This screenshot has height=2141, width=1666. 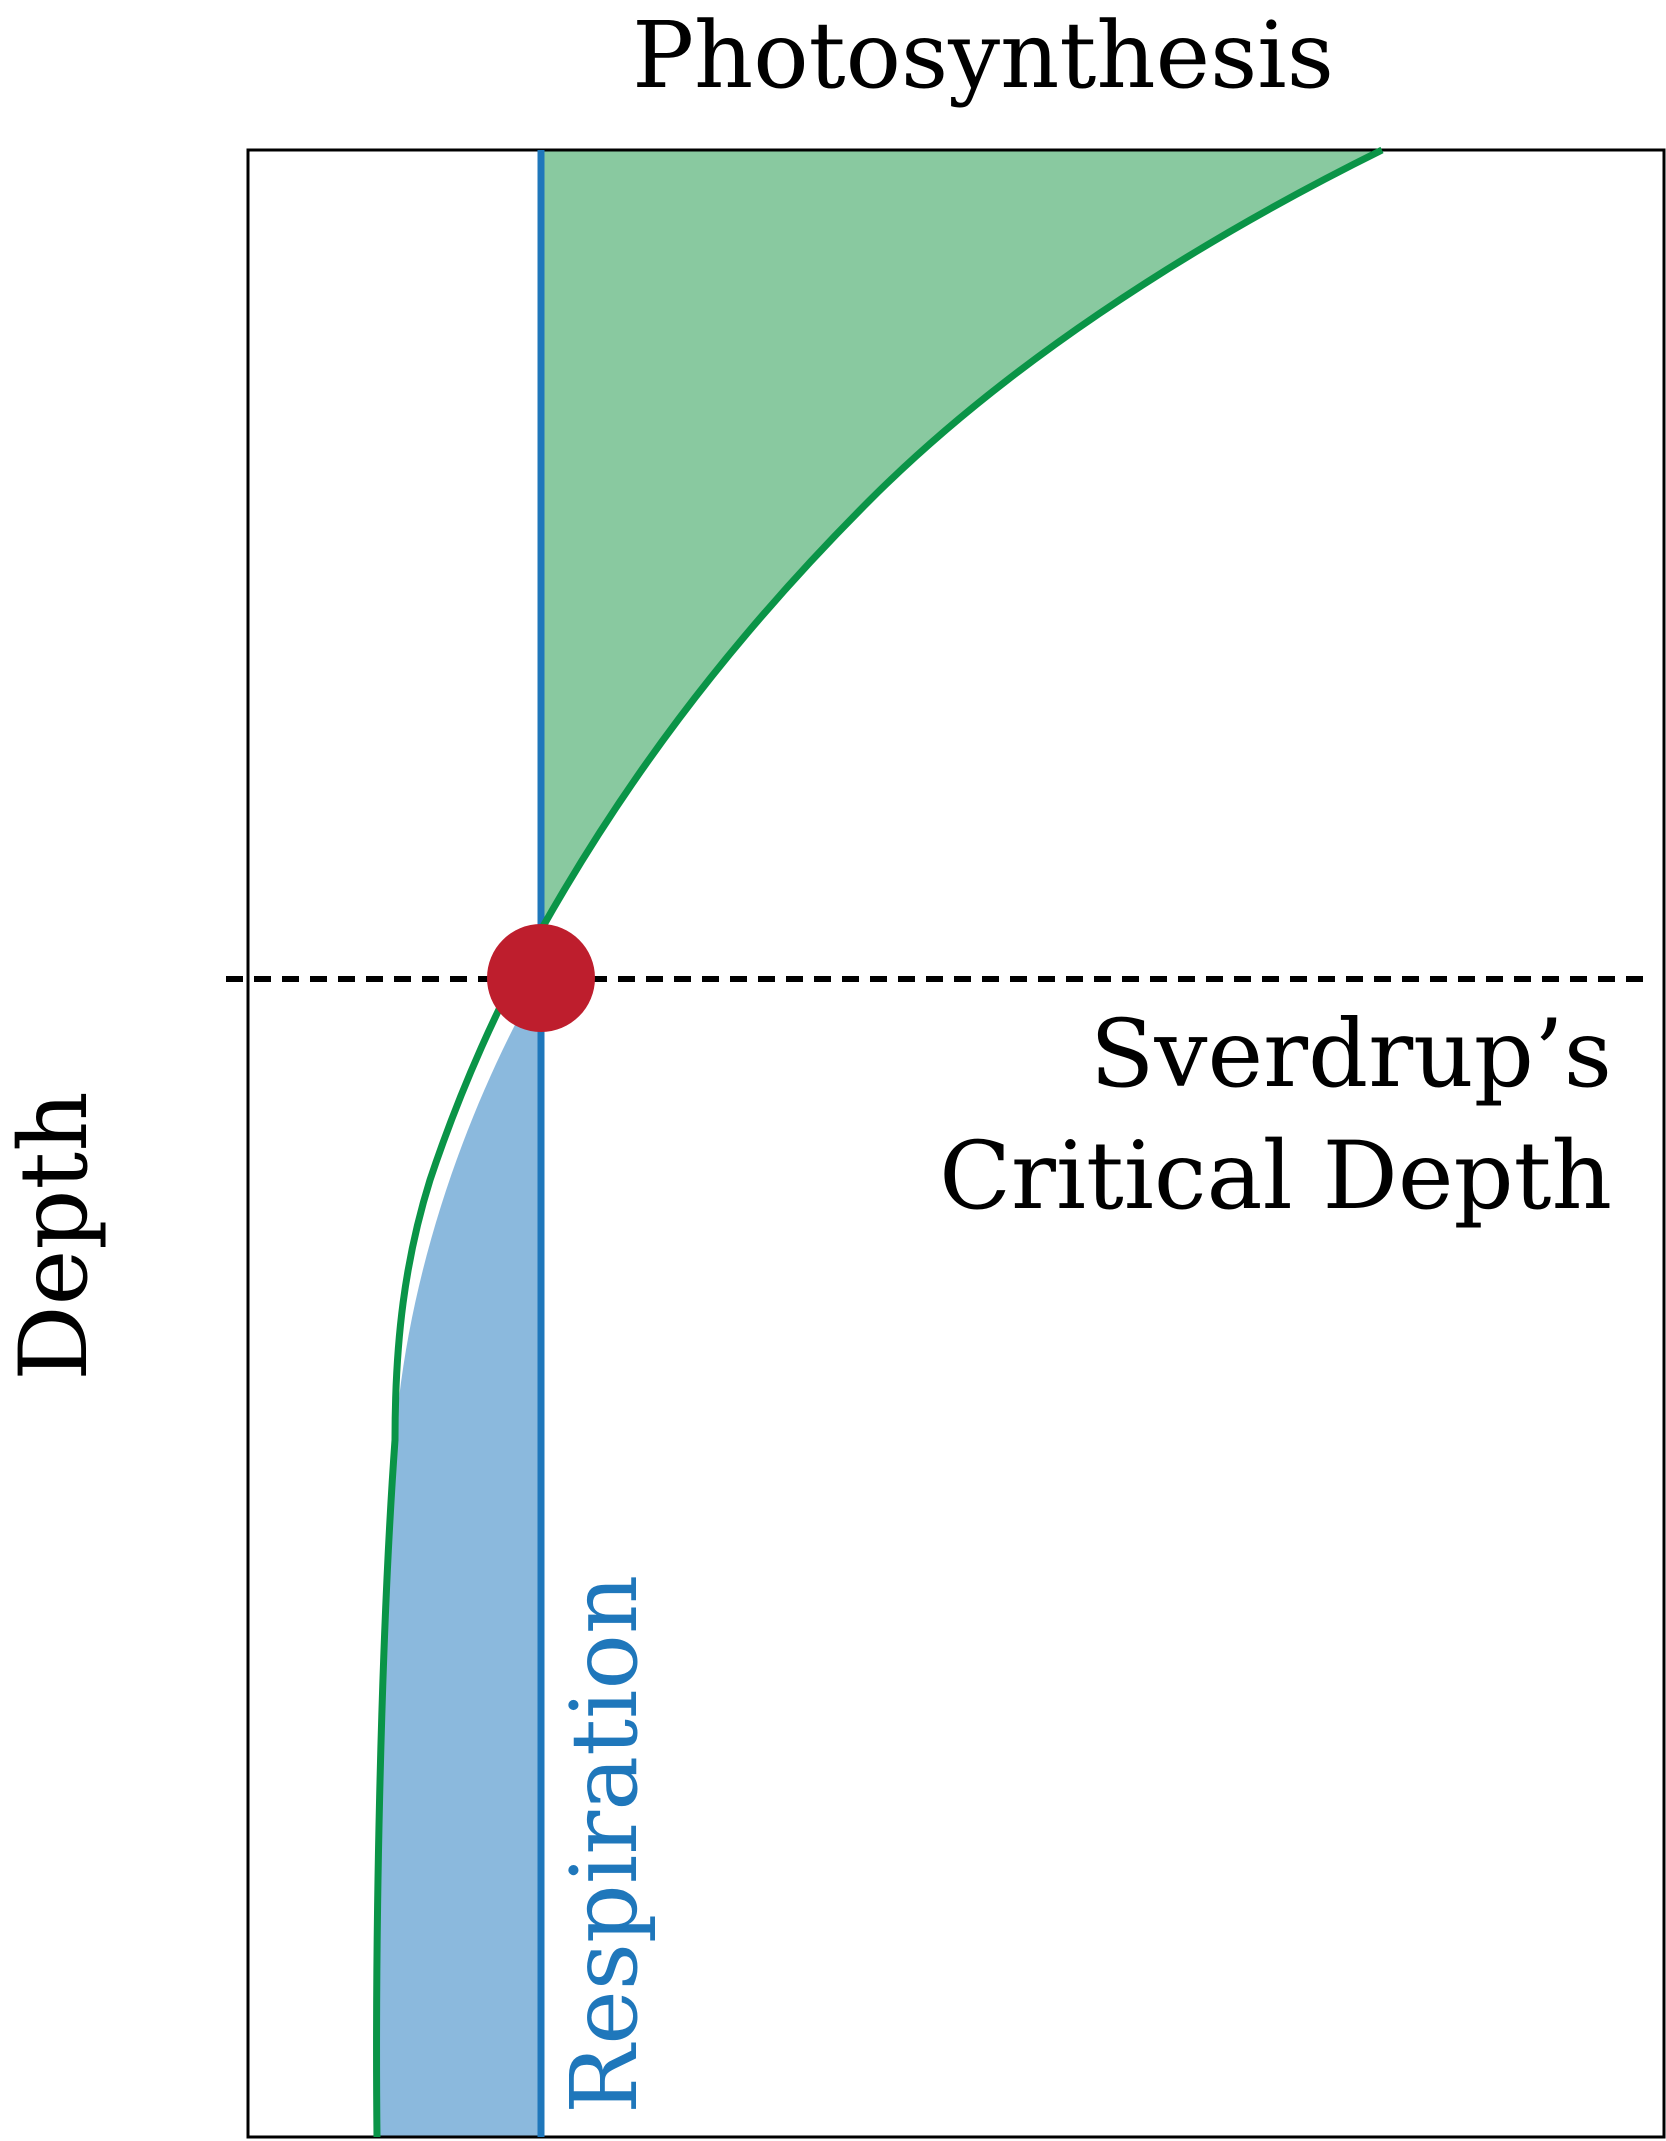 I want to click on critical-depth-label-line1: Sverdrup’s, so click(x=1351, y=1054).